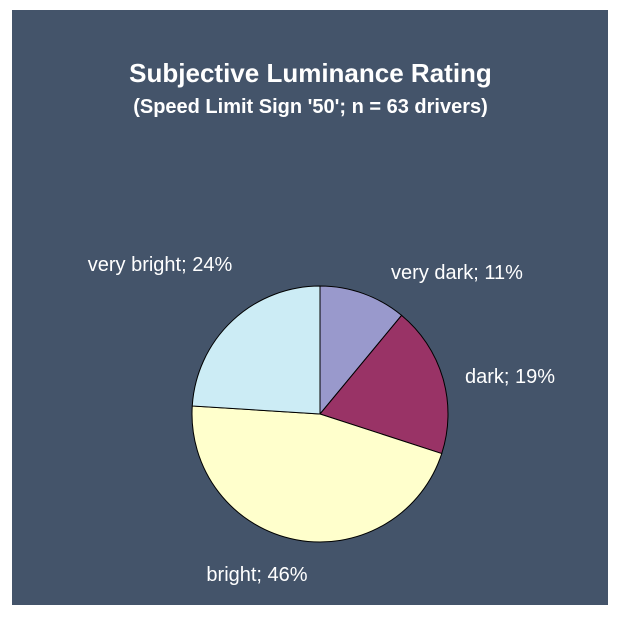 This screenshot has width=621, height=620. I want to click on data-label: very dark; 11%, so click(457, 273).